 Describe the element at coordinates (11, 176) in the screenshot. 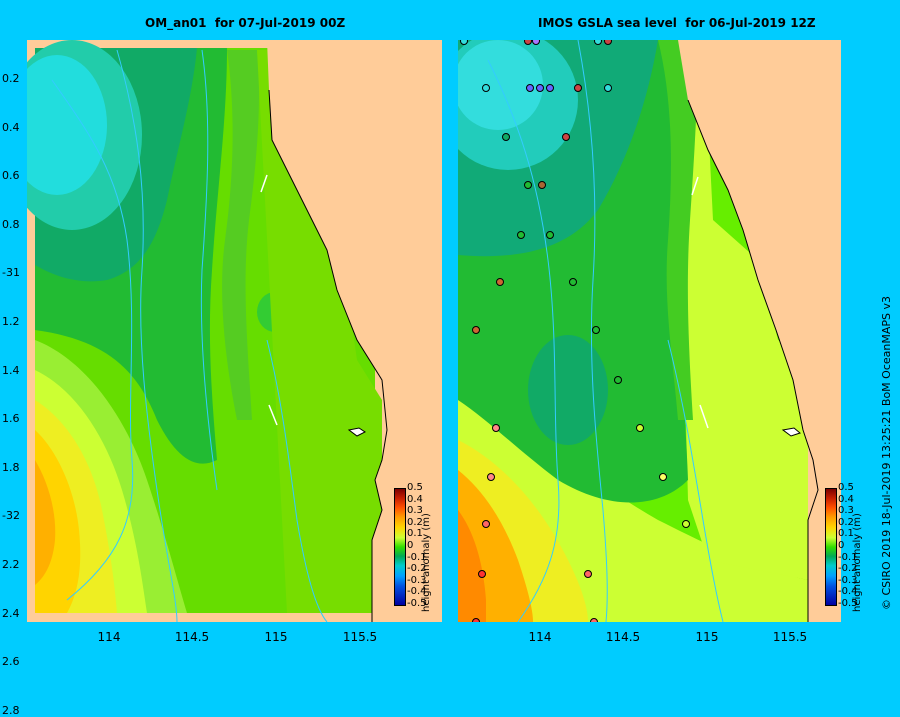

I see `y-tick-label: 0.6` at that location.